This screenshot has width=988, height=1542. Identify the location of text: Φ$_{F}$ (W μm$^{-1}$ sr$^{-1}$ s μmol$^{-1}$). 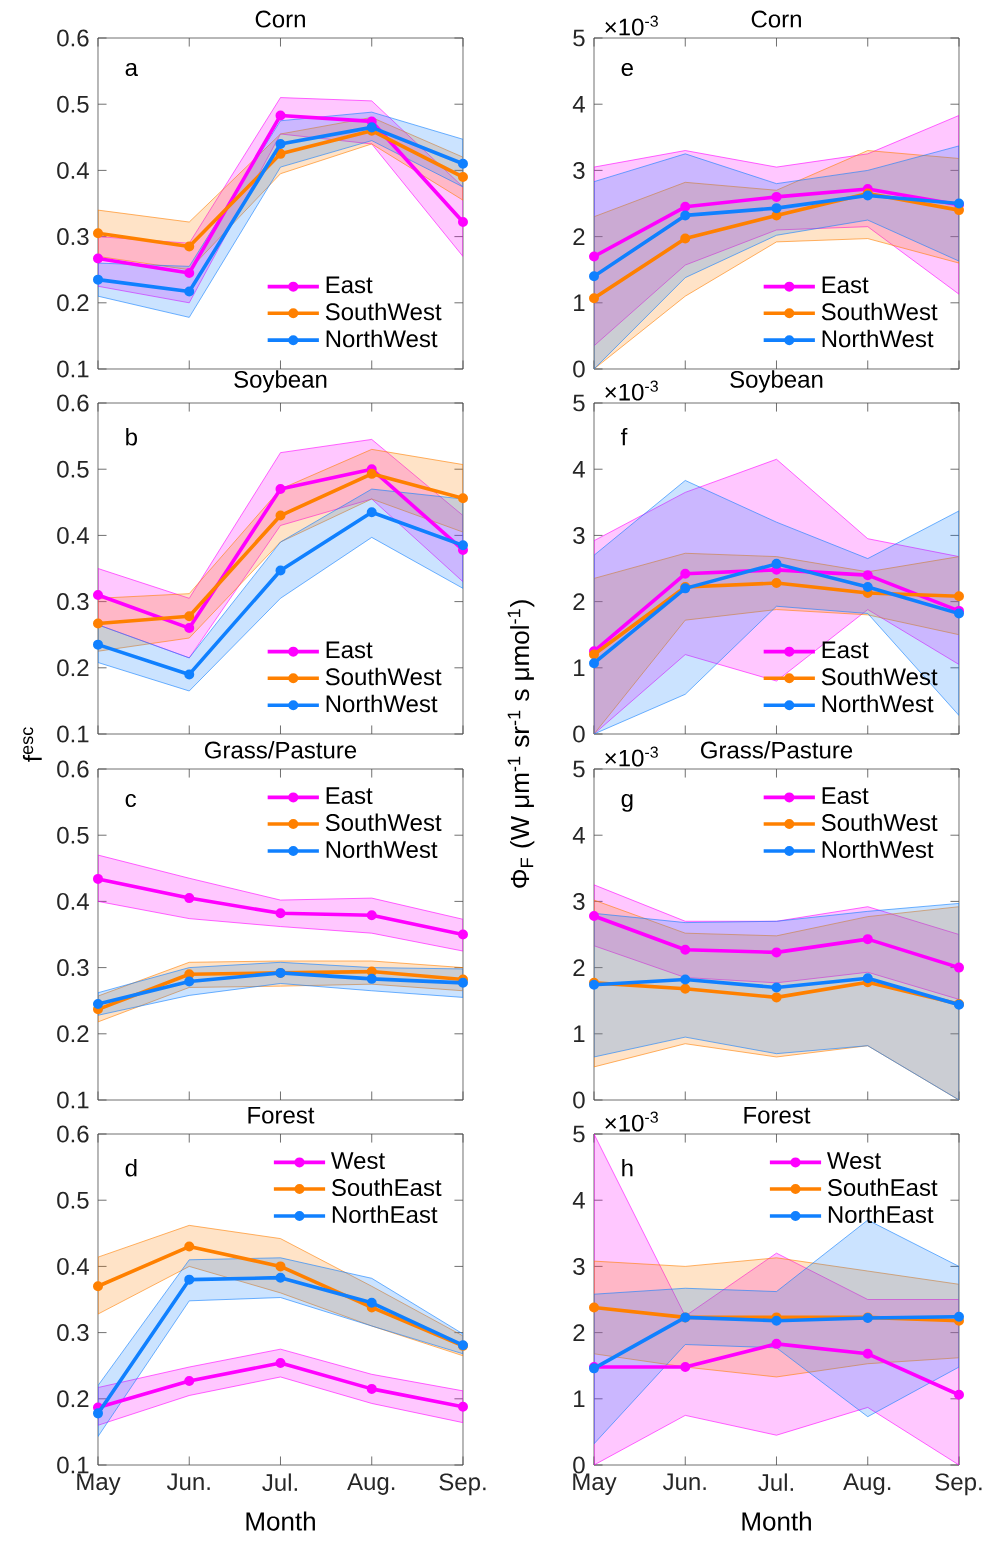
(521, 744).